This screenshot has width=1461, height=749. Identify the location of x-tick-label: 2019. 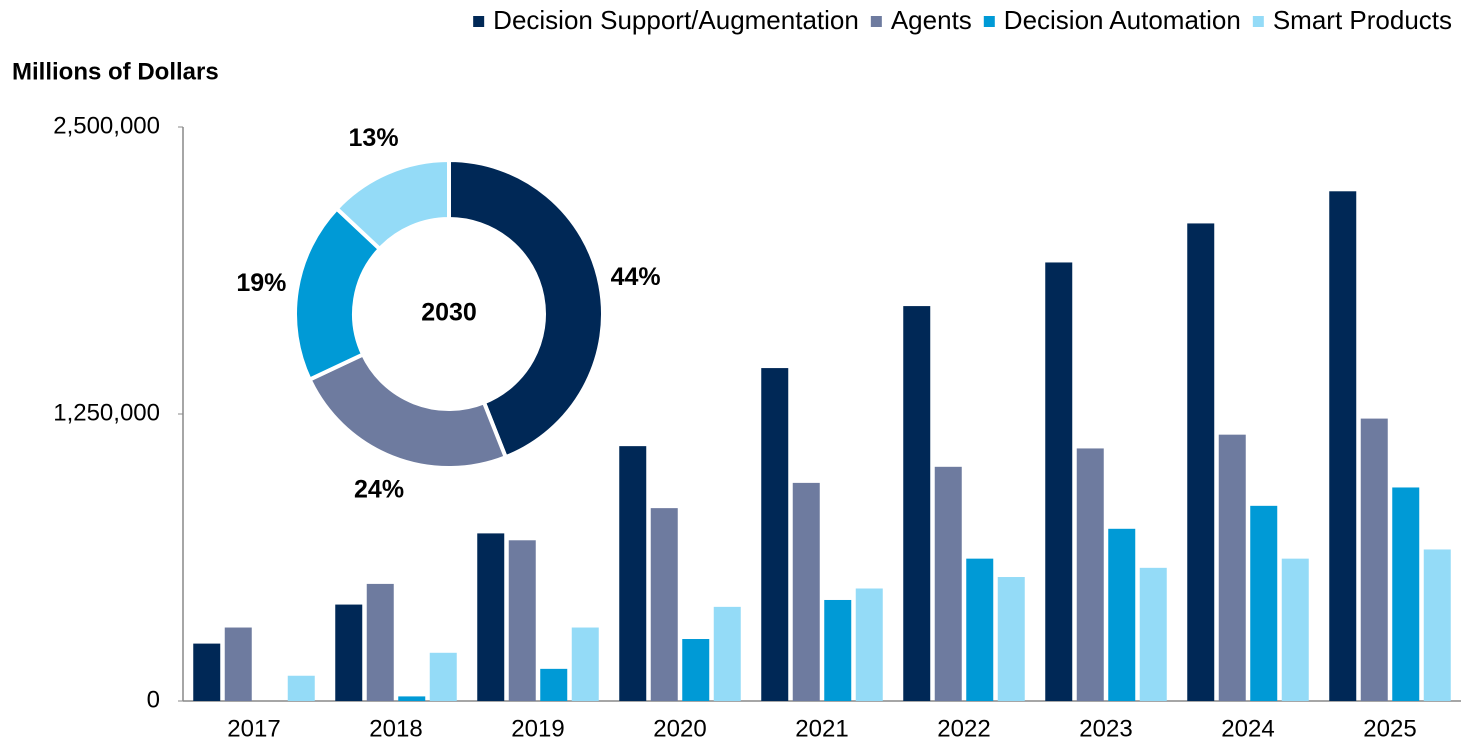
(537, 728).